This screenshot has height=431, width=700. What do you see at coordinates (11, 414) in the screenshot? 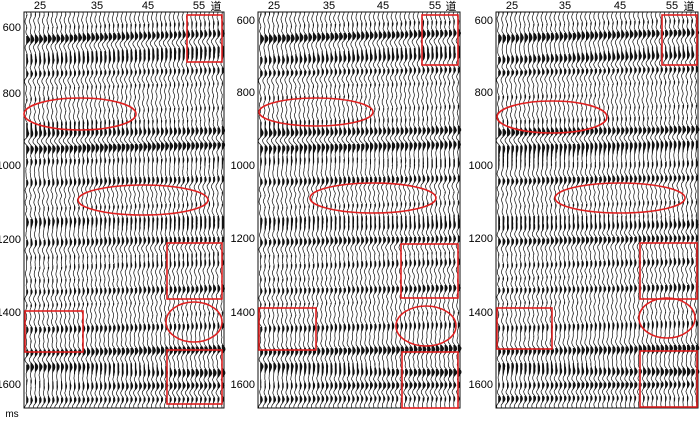
I see `time-unit-label: ms` at bounding box center [11, 414].